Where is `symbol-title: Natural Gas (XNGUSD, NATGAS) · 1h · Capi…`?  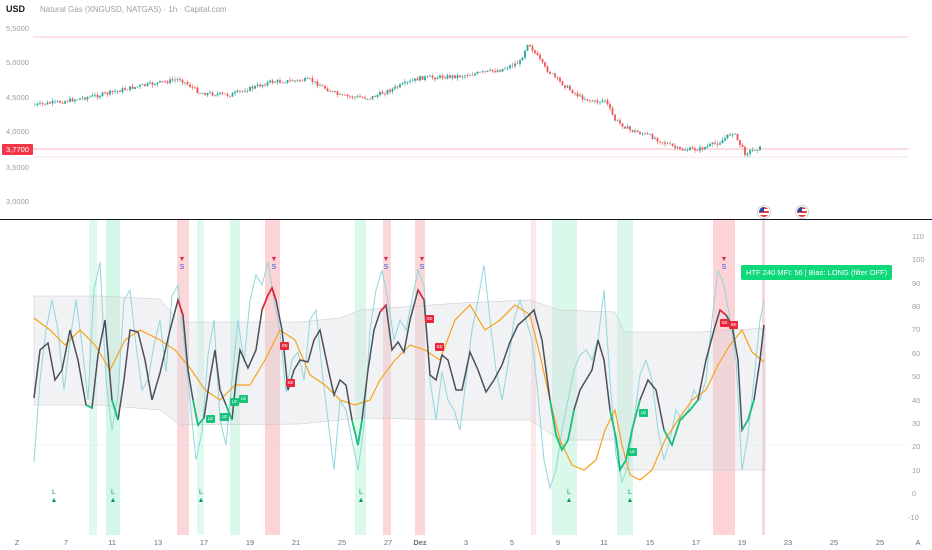 symbol-title: Natural Gas (XNGUSD, NATGAS) · 1h · Capi… is located at coordinates (133, 9).